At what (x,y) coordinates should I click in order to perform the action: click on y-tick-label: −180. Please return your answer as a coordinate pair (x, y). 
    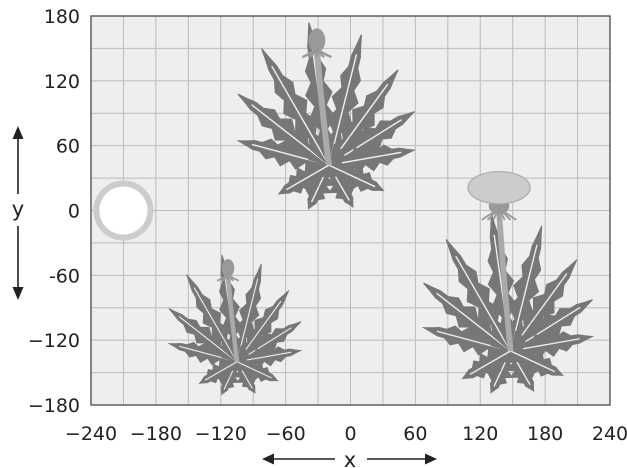
    Looking at the image, I should click on (54, 406).